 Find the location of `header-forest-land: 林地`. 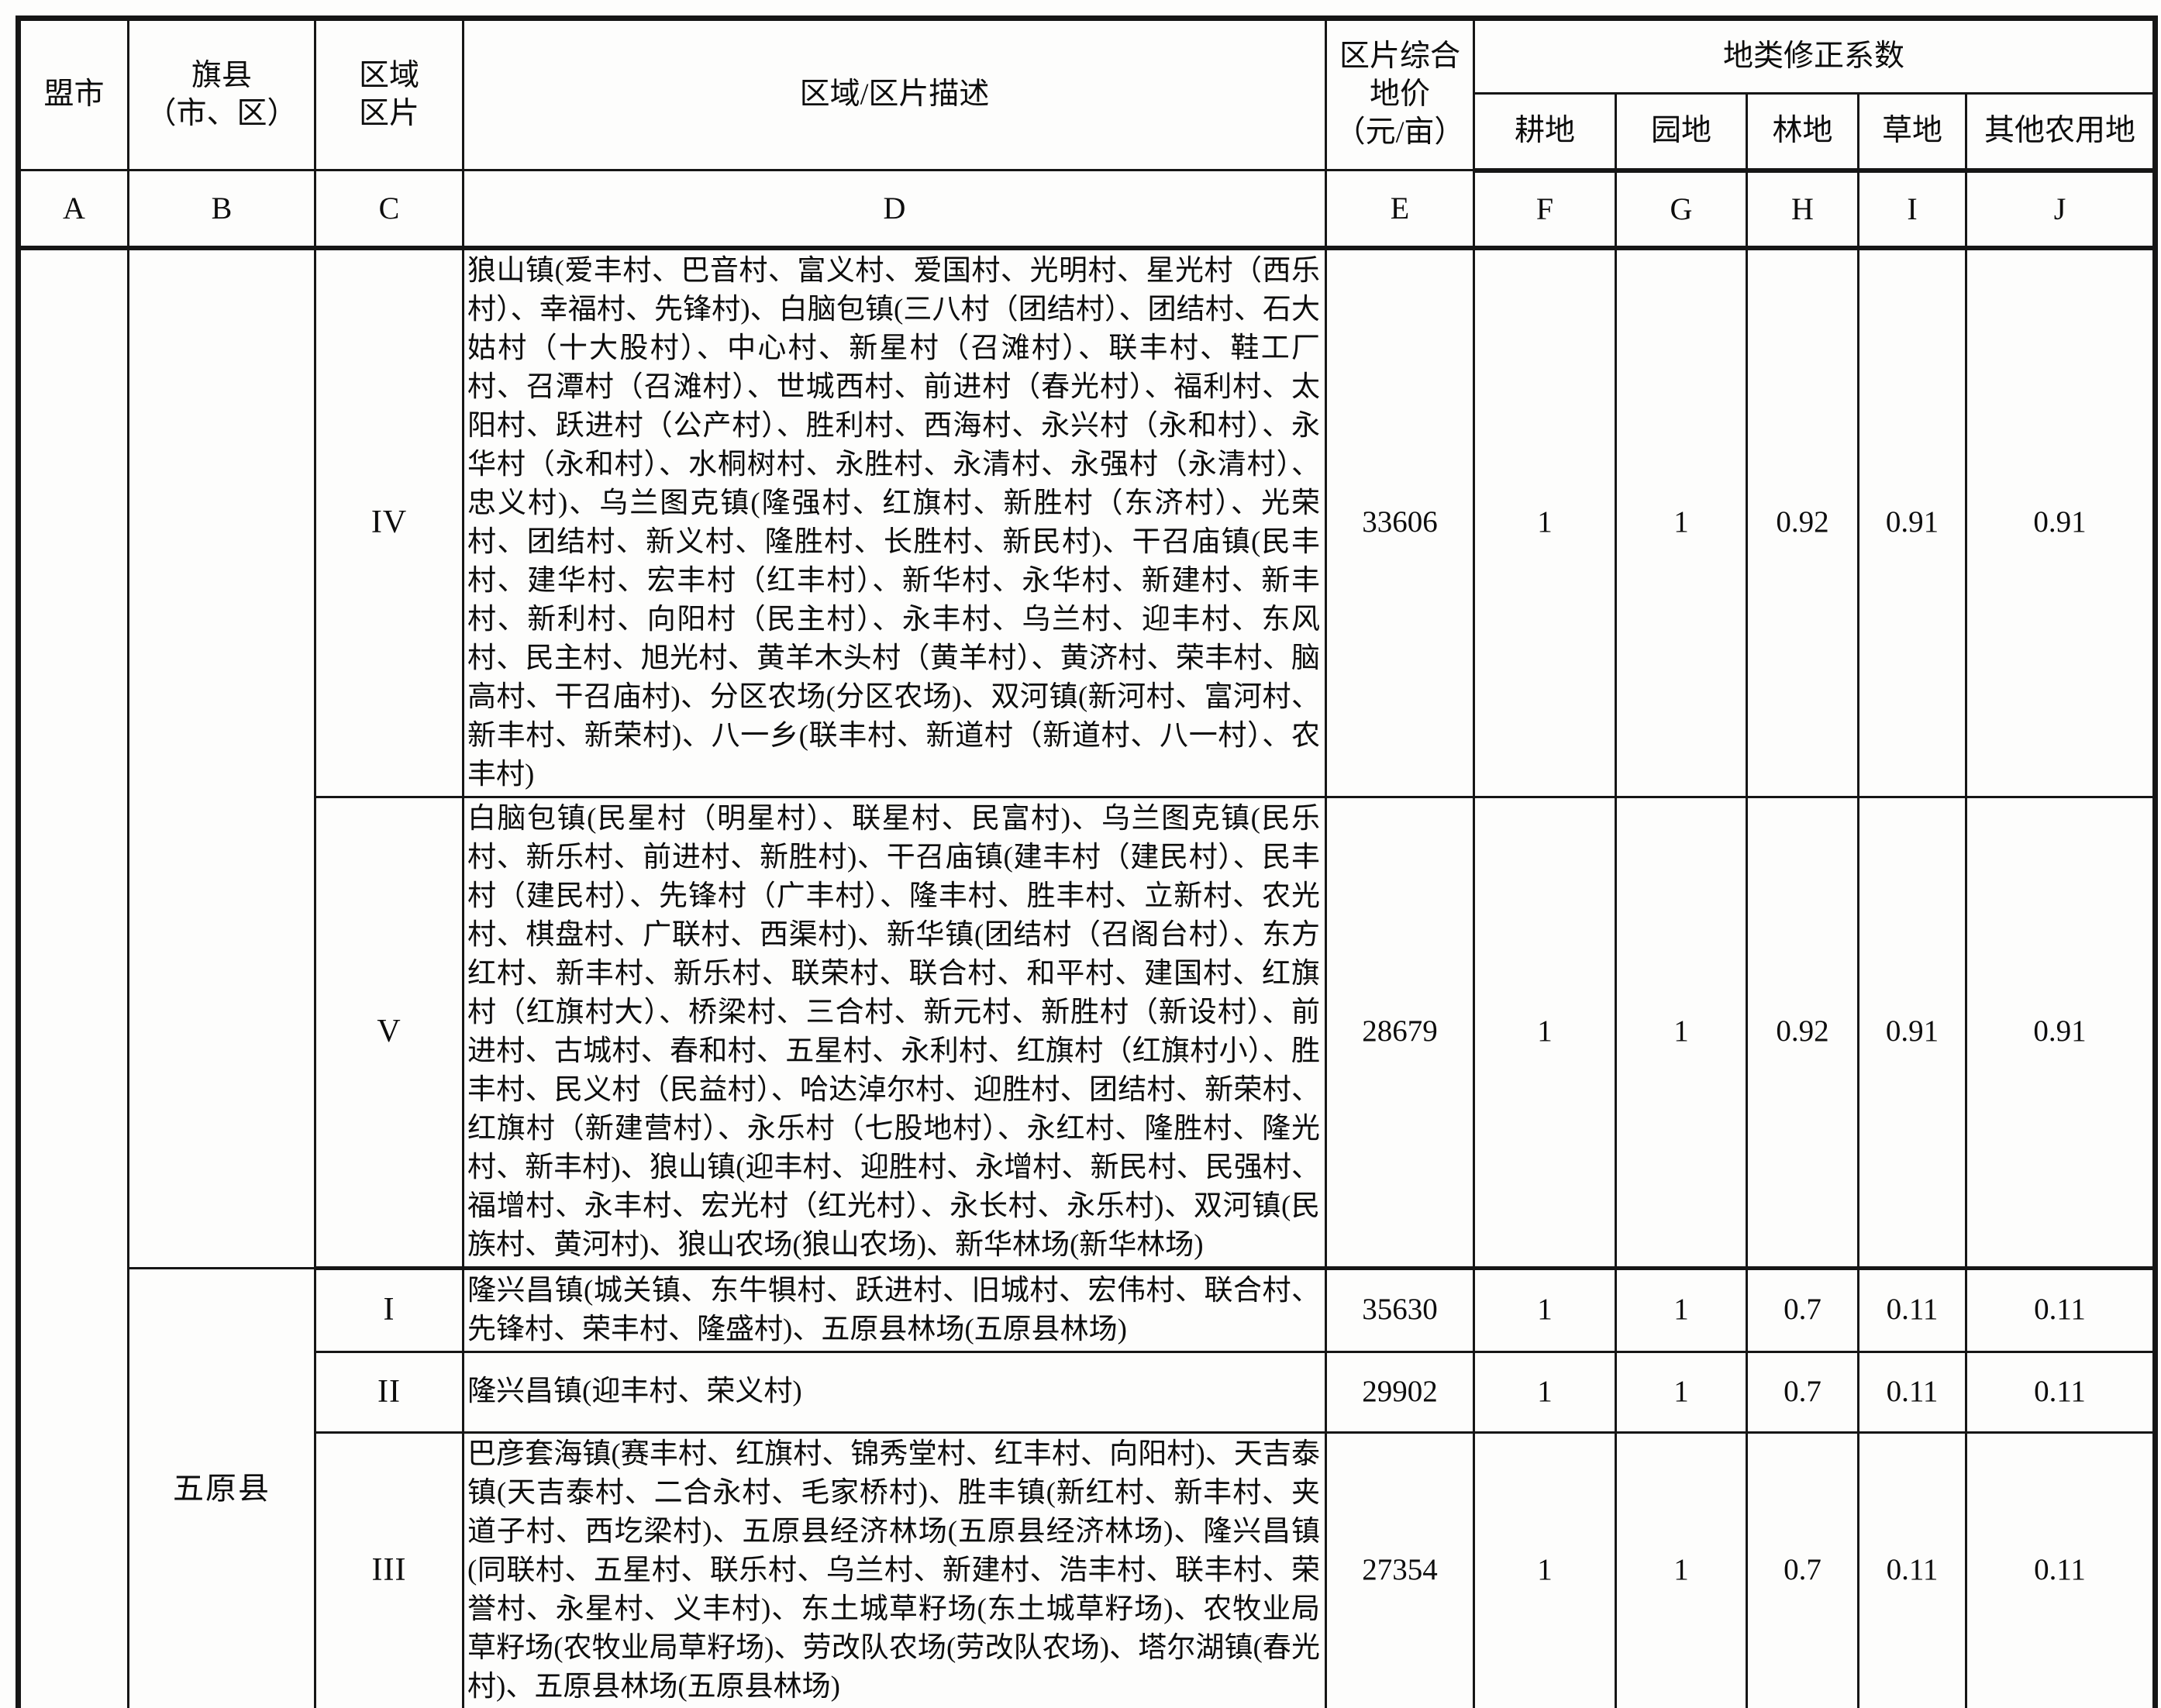

header-forest-land: 林地 is located at coordinates (1802, 132).